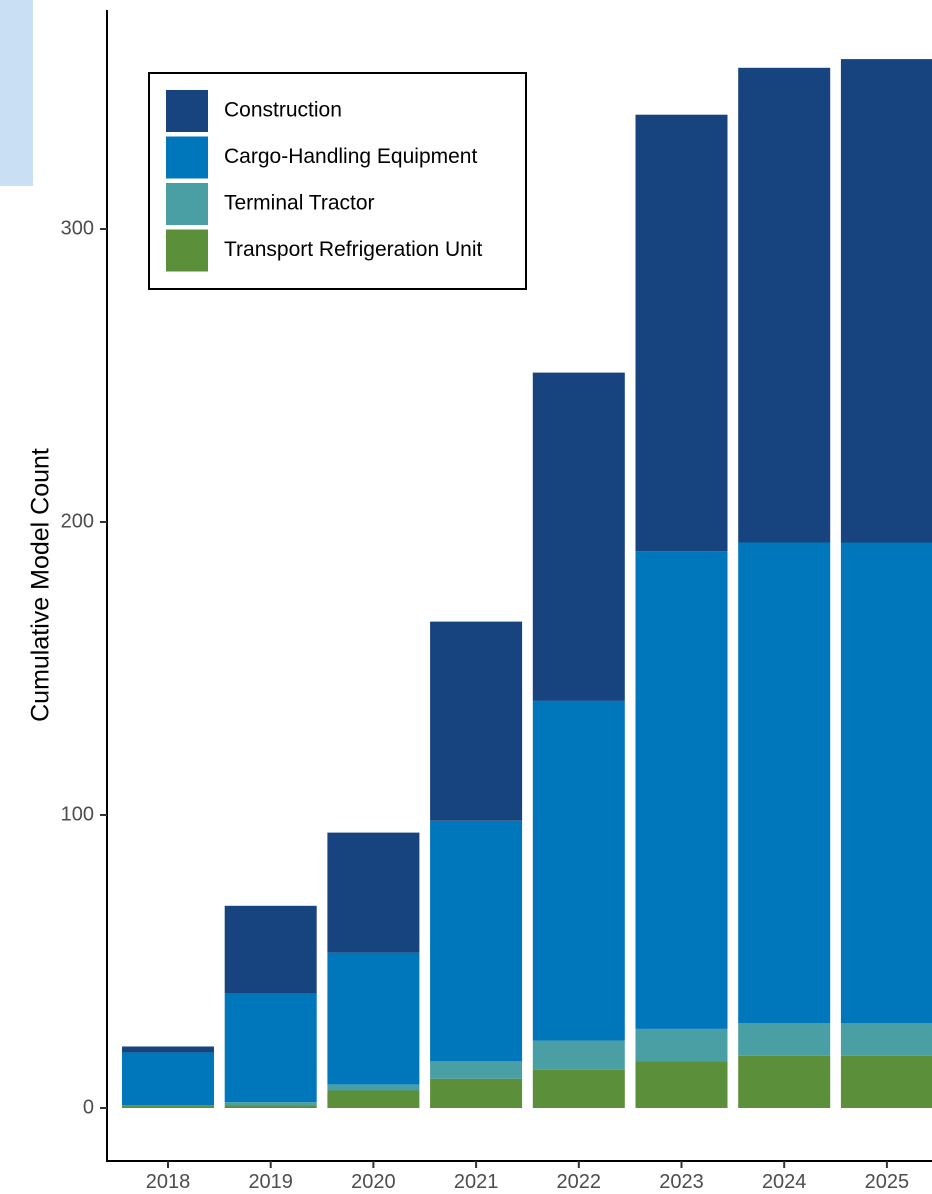 This screenshot has height=1194, width=932. I want to click on bar-terminal-tractor-2024, so click(784, 1039).